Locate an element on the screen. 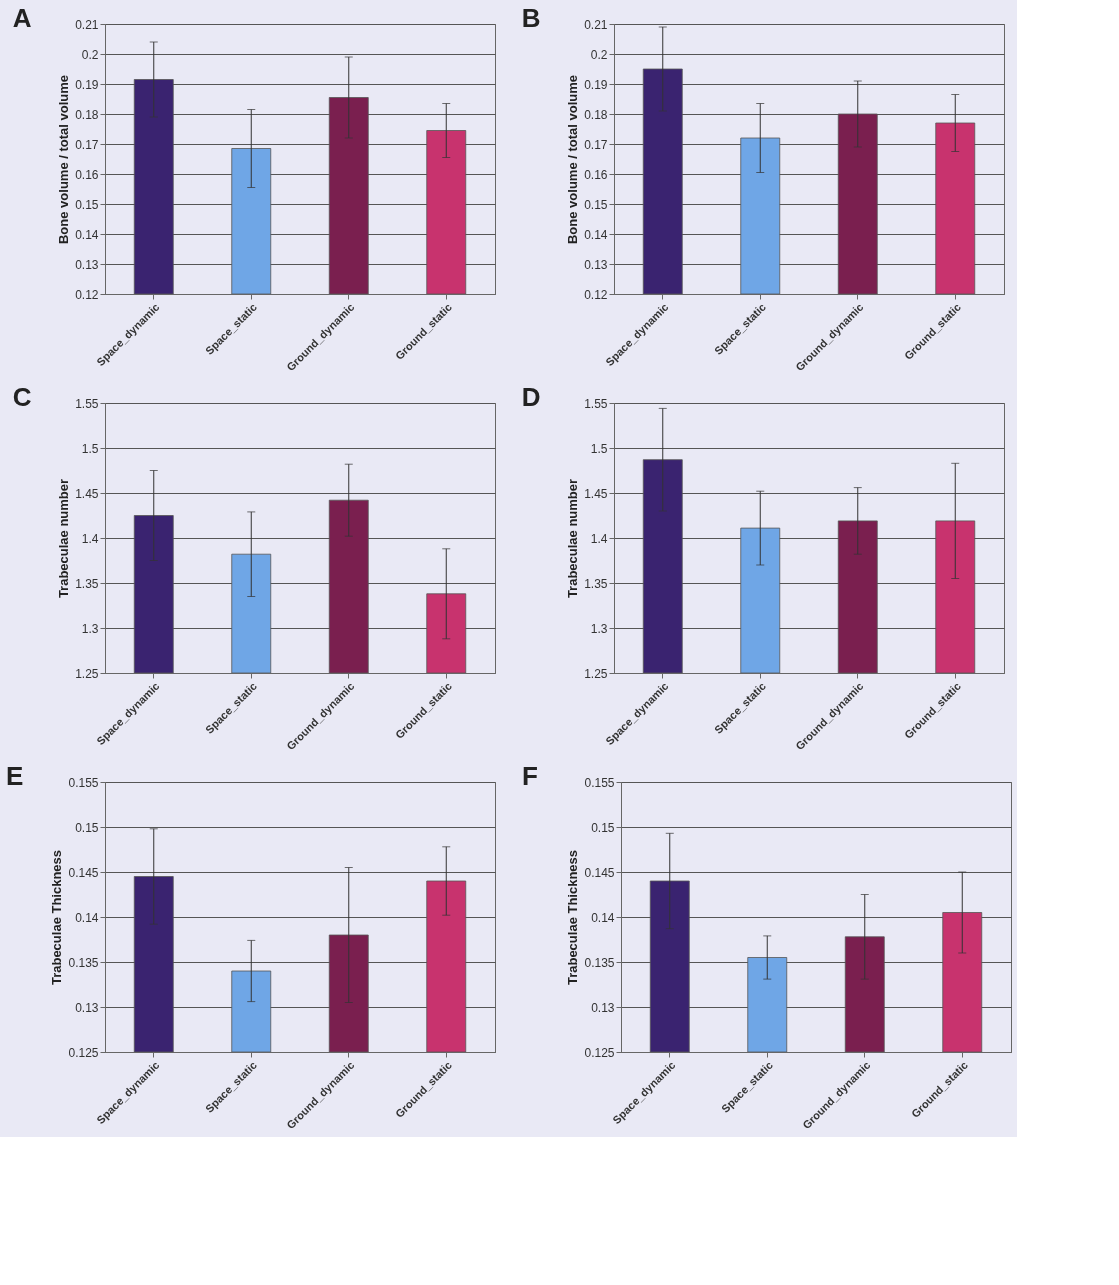  chart-title: F is located at coordinates (529, 776).